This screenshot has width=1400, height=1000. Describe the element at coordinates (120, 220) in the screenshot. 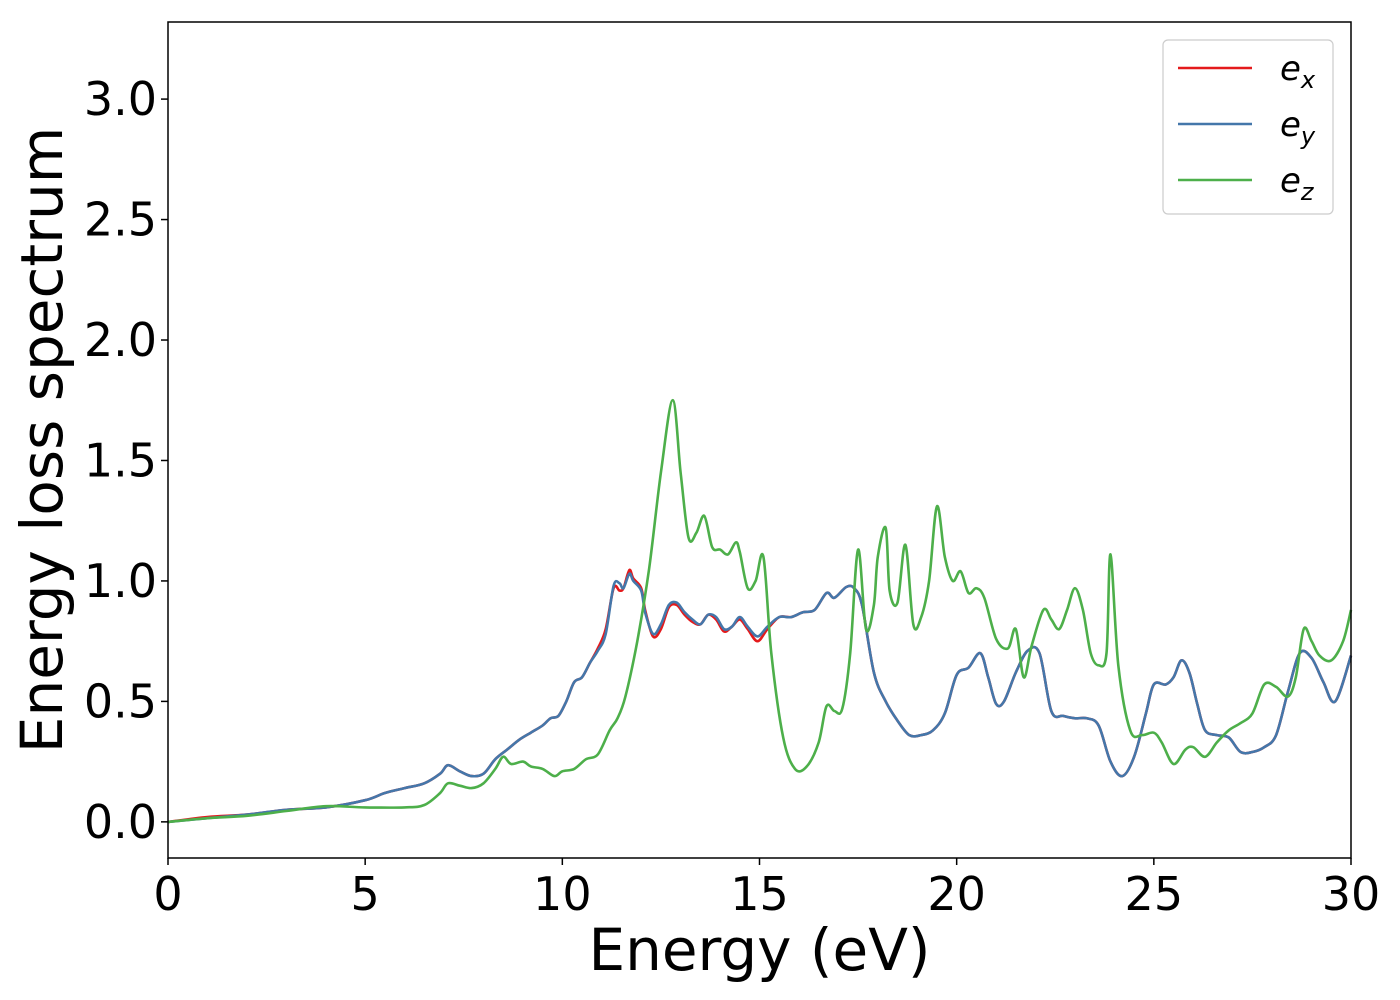

I see `y-tick-label: 2.5` at that location.